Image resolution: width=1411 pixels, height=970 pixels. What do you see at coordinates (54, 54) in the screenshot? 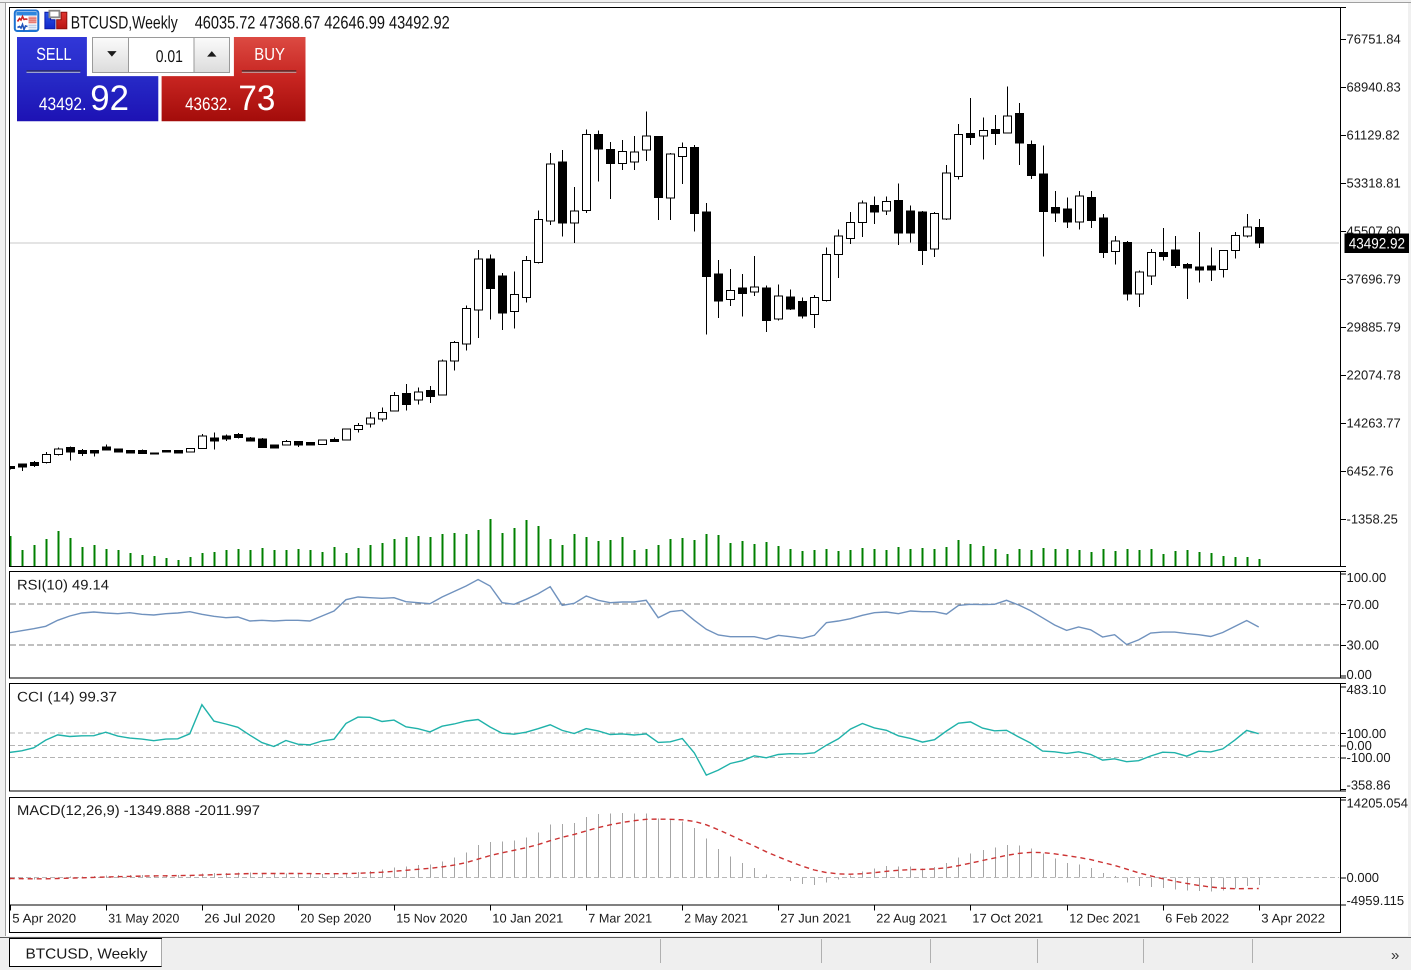
I see `svg-text: SELL` at bounding box center [54, 54].